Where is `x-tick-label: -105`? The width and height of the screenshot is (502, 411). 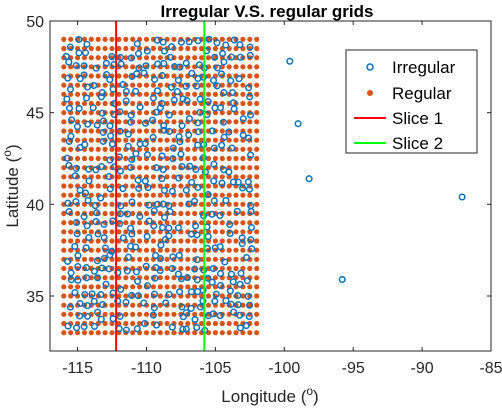
x-tick-label: -105 is located at coordinates (215, 368).